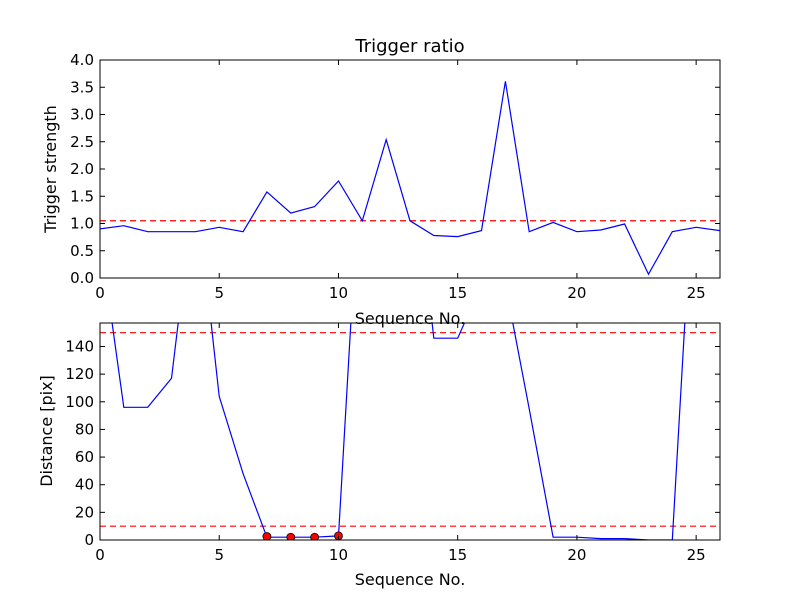 The width and height of the screenshot is (800, 600). Describe the element at coordinates (410, 318) in the screenshot. I see `top-x-axis-label: Sequence No.` at that location.